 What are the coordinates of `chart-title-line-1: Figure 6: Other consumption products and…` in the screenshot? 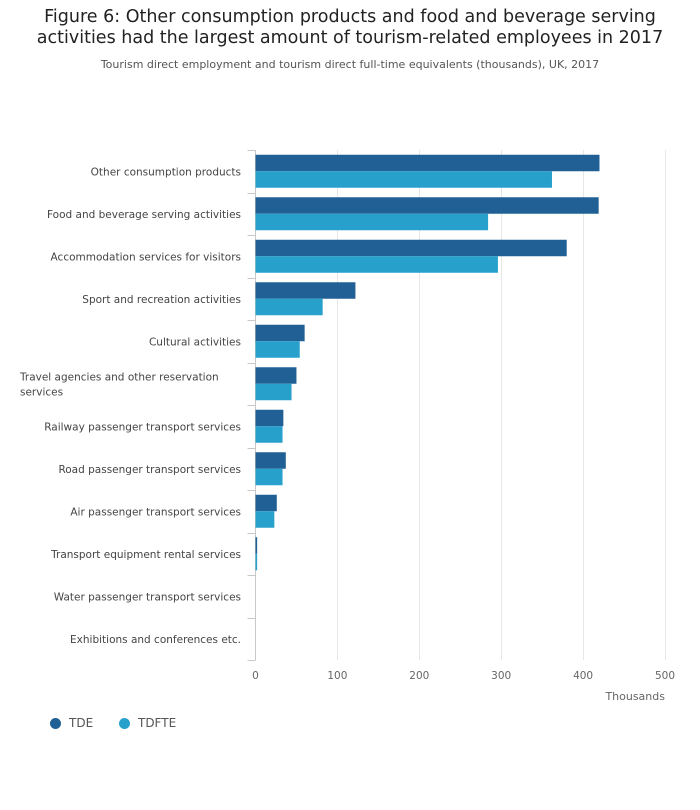 It's located at (350, 17).